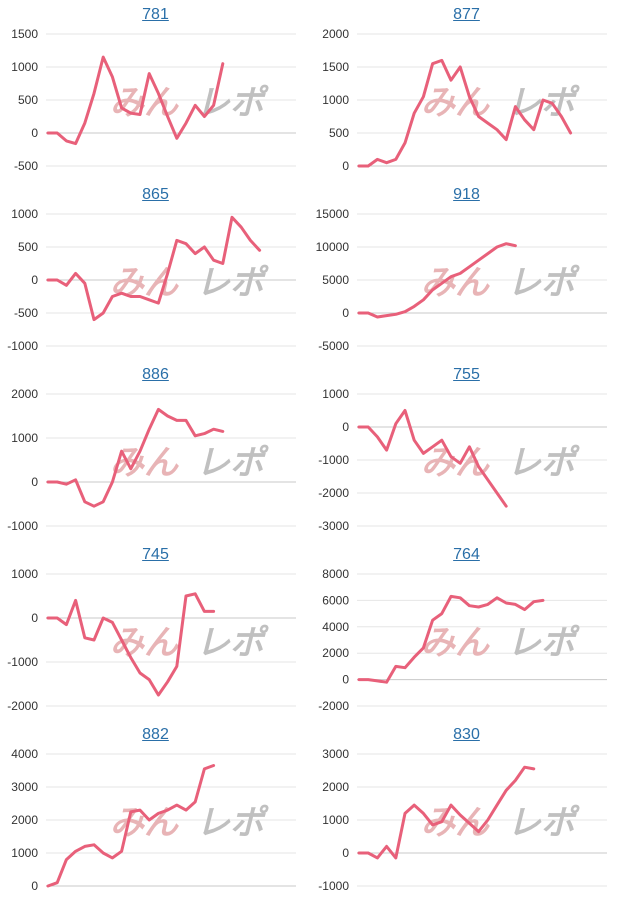  I want to click on y-tick-label: 8000, so click(335, 574).